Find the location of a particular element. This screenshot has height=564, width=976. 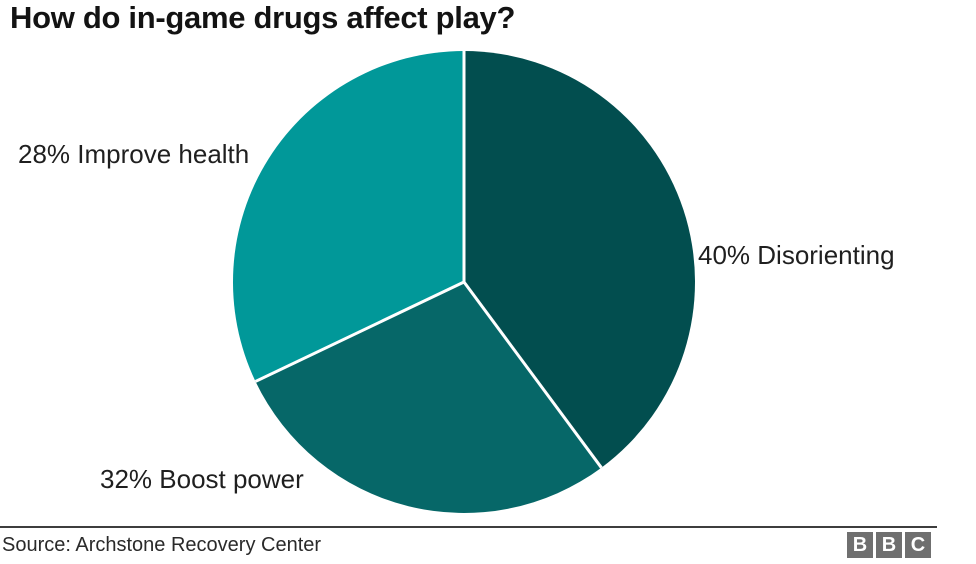

bbc-logo-block-1: B is located at coordinates (860, 545).